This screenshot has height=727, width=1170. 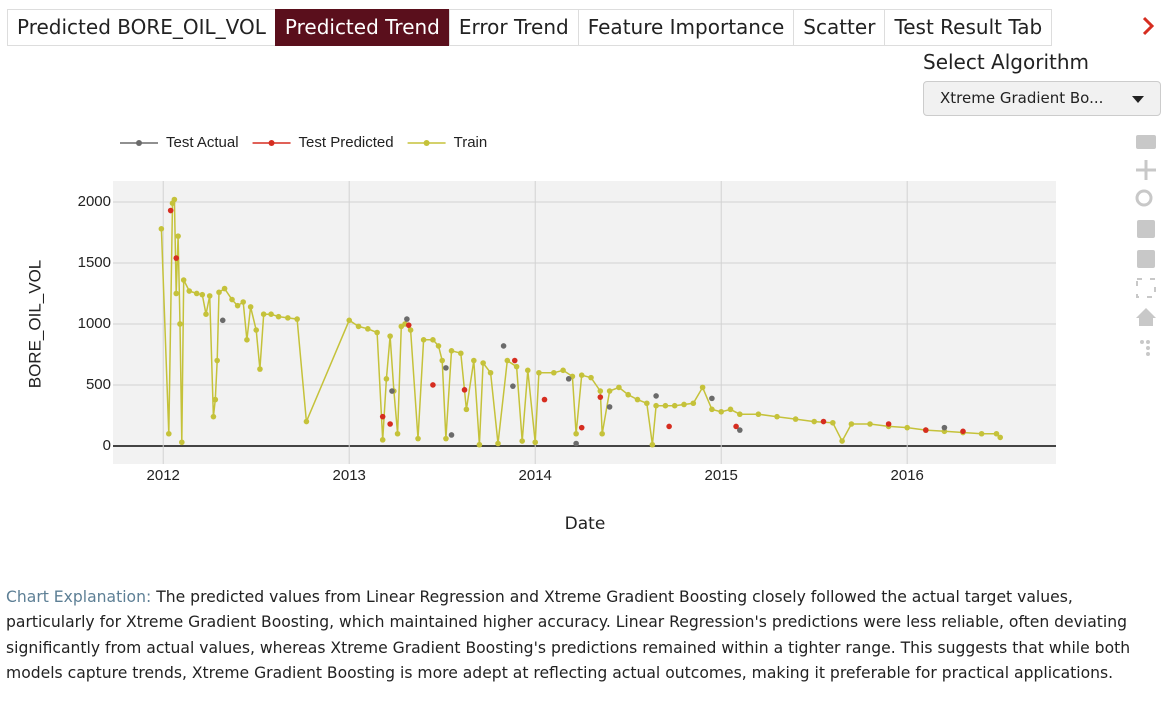 What do you see at coordinates (362, 27) in the screenshot?
I see `tab: Predicted Trend` at bounding box center [362, 27].